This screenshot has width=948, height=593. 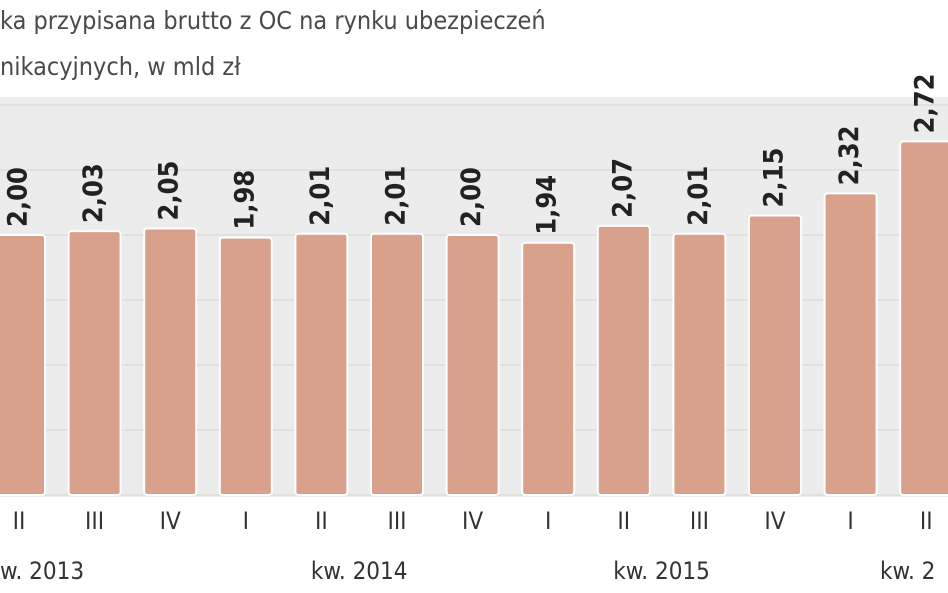 I want to click on value-label: 2,32, so click(x=849, y=155).